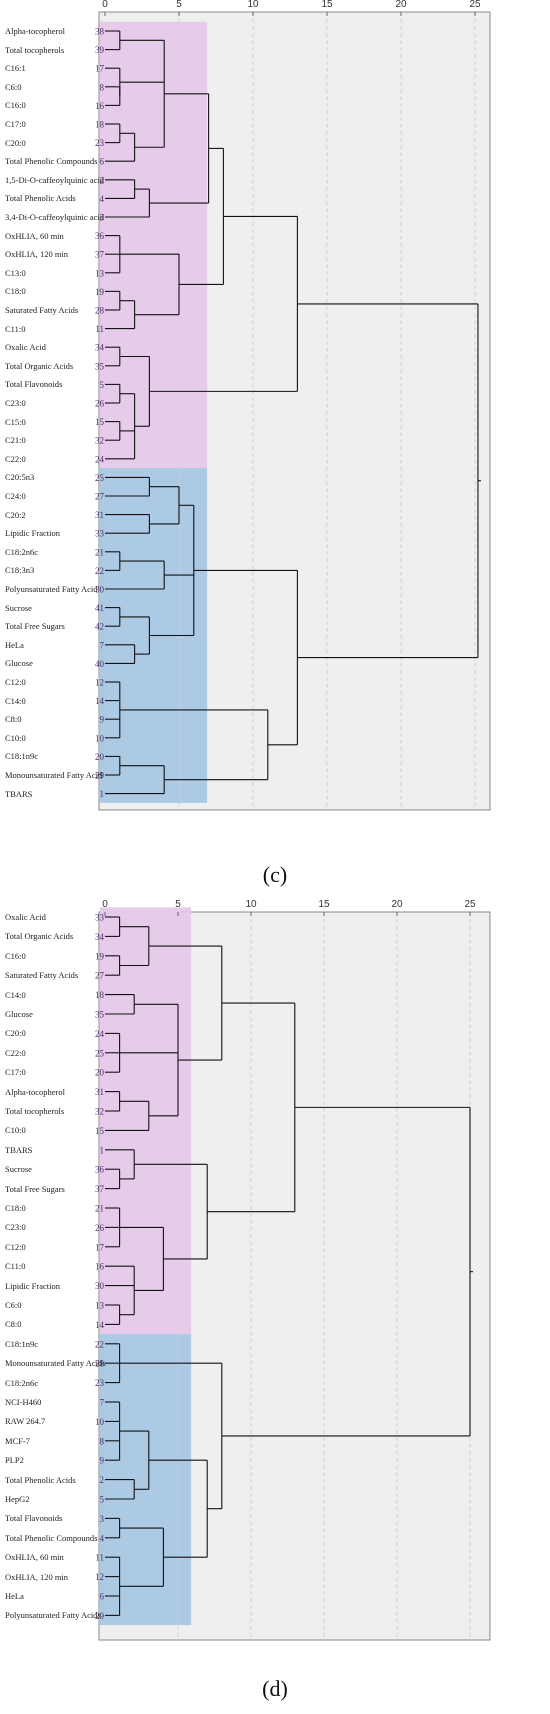 This screenshot has width=550, height=1714. Describe the element at coordinates (14, 1460) in the screenshot. I see `variable-label: PLP2` at that location.